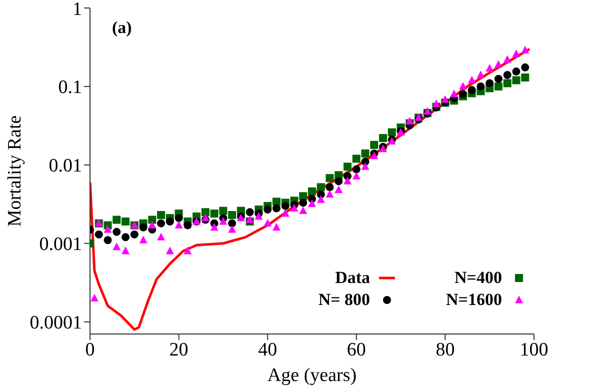 The image size is (598, 389). Describe the element at coordinates (122, 28) in the screenshot. I see `annotation: (a)` at that location.